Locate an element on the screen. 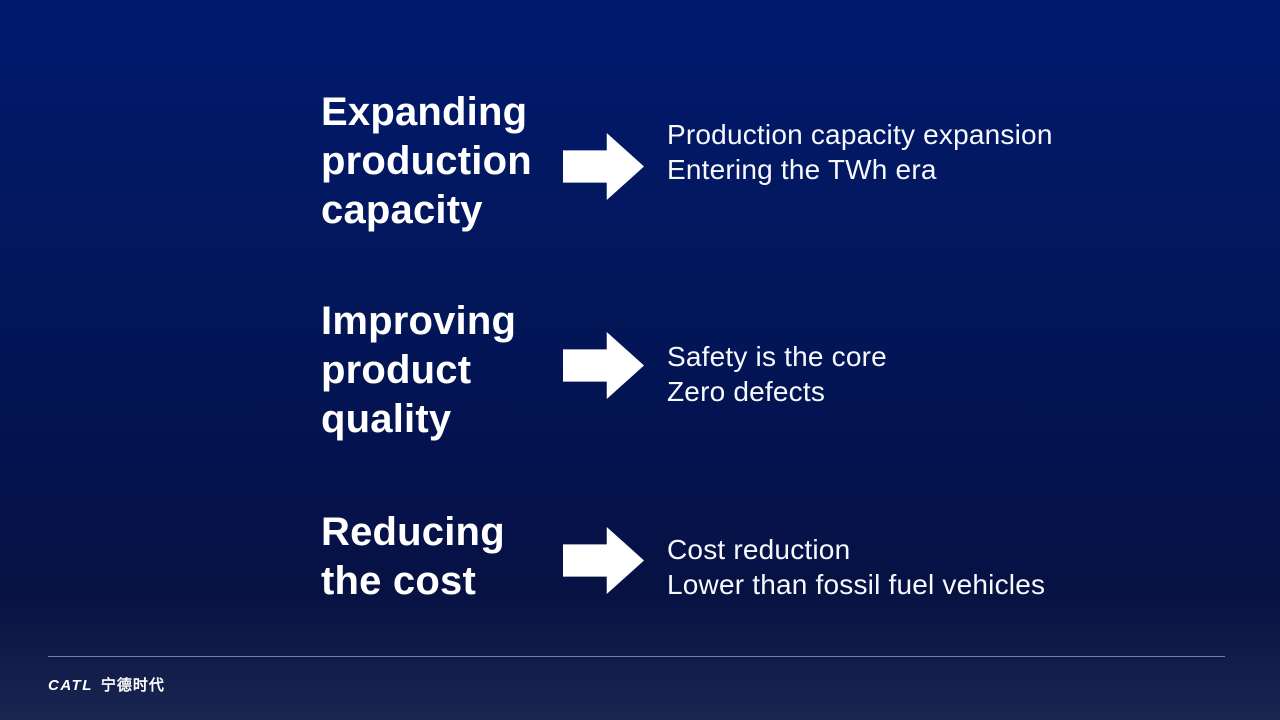  description-line: Lower than fossil fuel vehicles is located at coordinates (856, 584).